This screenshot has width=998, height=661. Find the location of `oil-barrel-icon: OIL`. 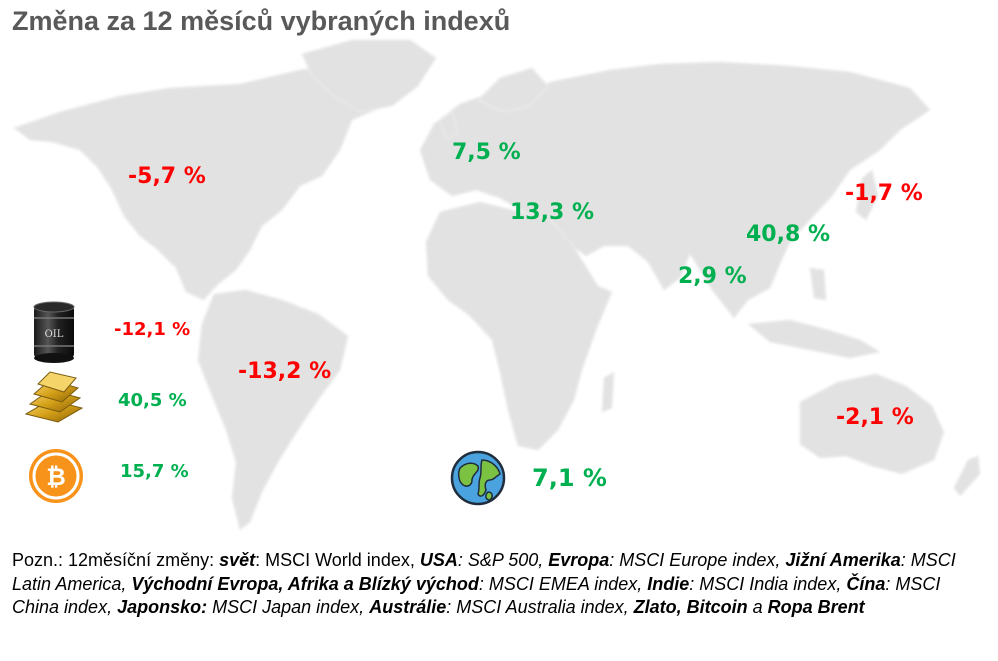

oil-barrel-icon: OIL is located at coordinates (54, 332).